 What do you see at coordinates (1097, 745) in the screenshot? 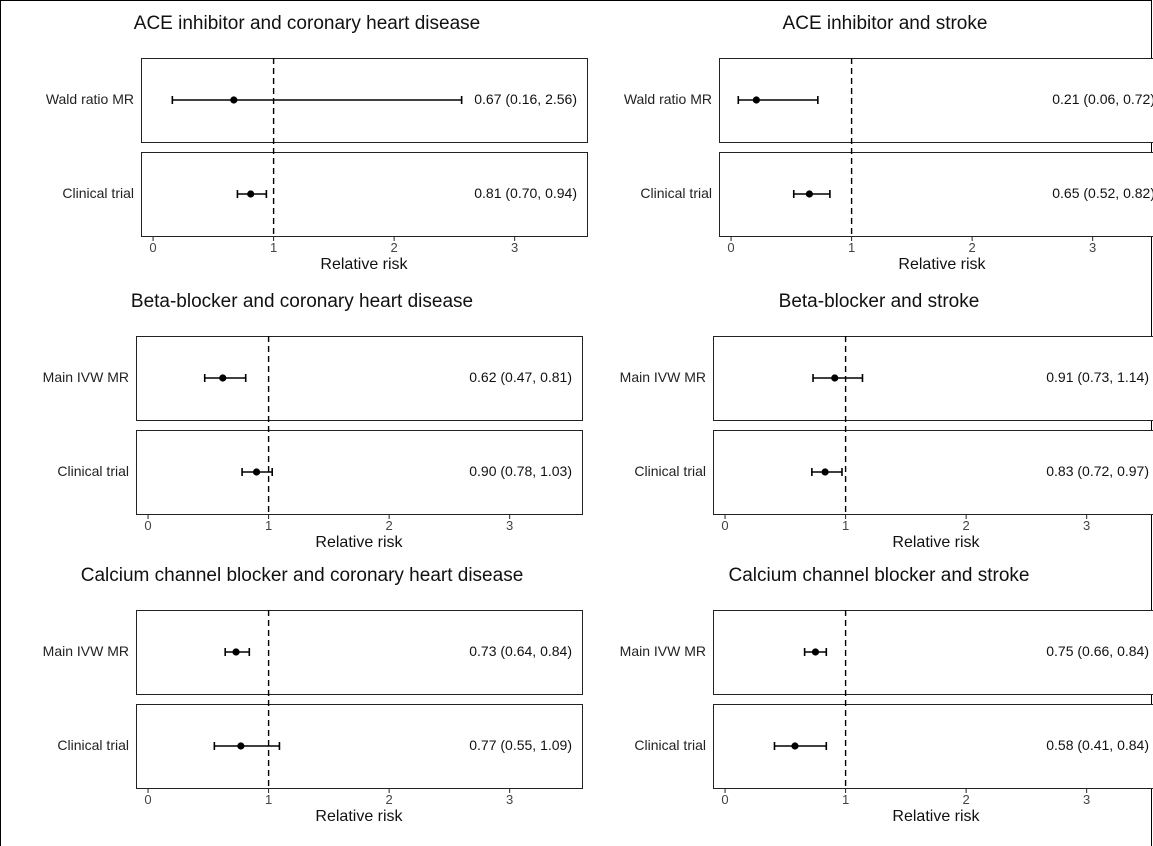
I see `estimate-label: 0.58 (0.41, 0.84)` at bounding box center [1097, 745].